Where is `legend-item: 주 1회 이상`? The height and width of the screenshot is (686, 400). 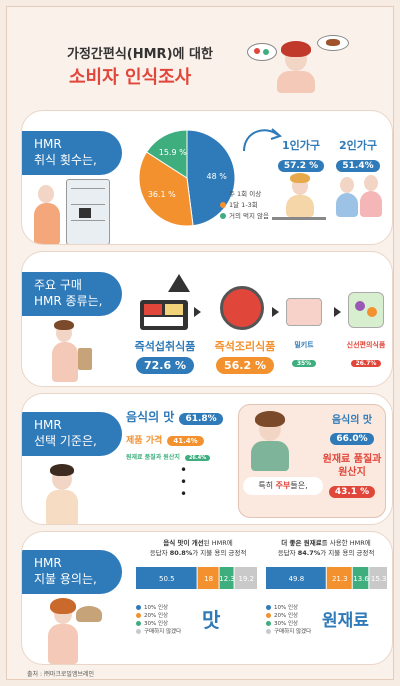
legend-item: 주 1회 이상 is located at coordinates (244, 194).